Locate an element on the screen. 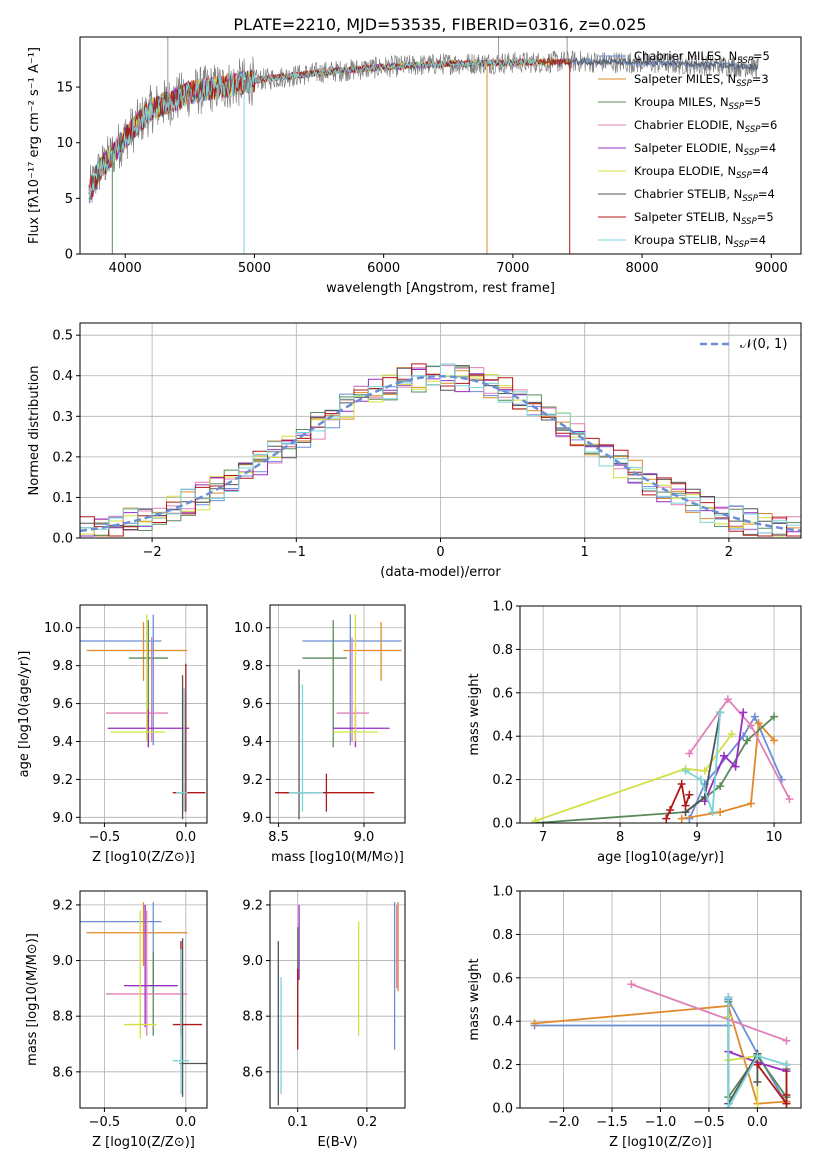 The image size is (819, 1170). y-tick-label: 8.6 is located at coordinates (252, 1072).